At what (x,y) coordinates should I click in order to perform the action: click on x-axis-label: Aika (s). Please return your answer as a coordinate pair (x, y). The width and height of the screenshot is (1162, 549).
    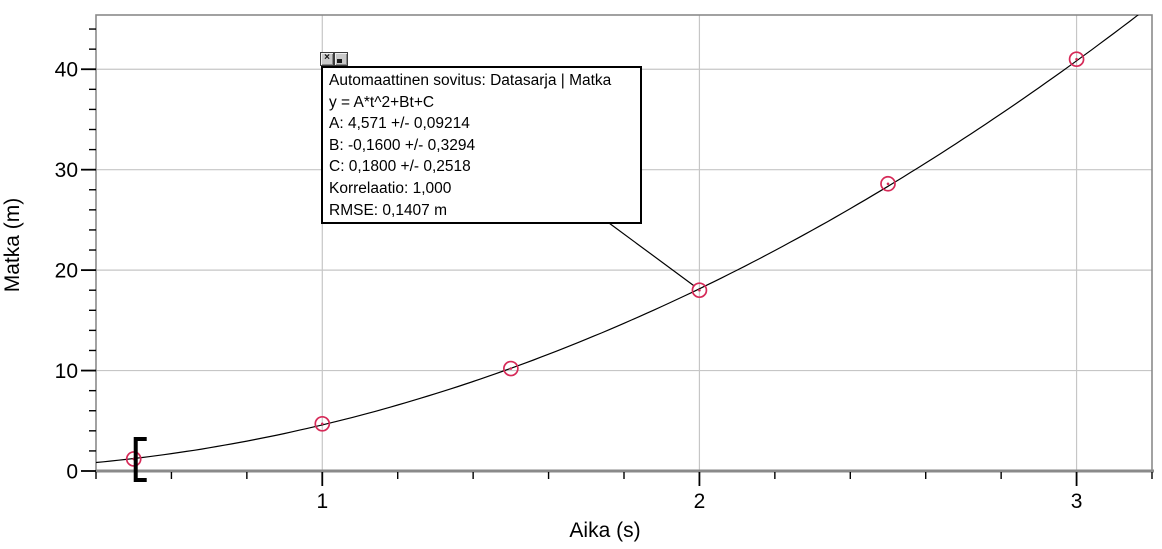
    Looking at the image, I should click on (605, 530).